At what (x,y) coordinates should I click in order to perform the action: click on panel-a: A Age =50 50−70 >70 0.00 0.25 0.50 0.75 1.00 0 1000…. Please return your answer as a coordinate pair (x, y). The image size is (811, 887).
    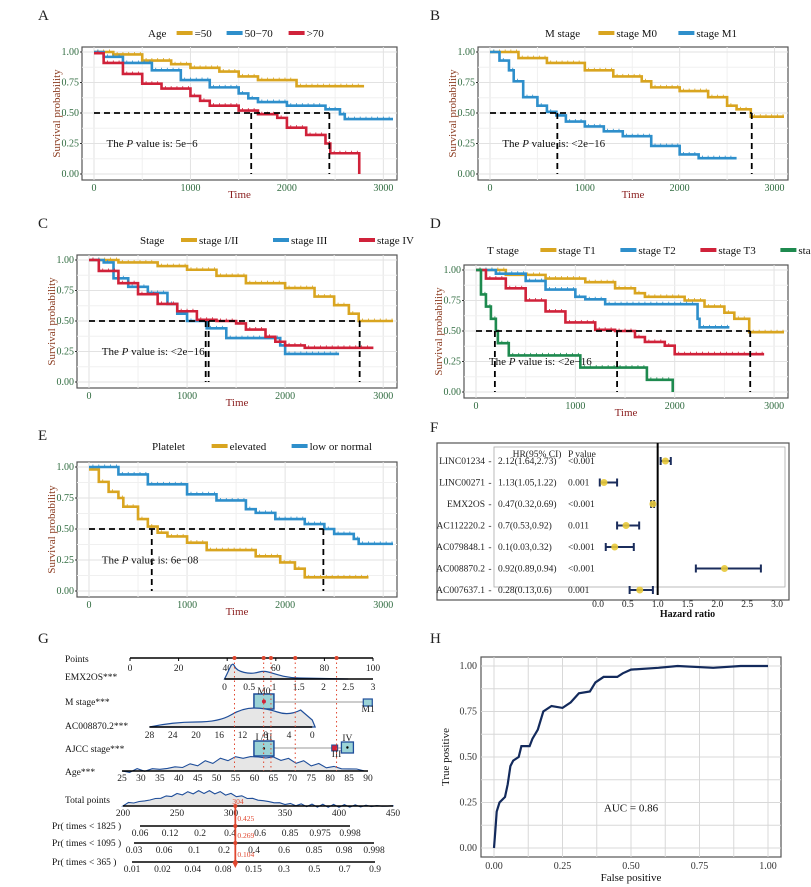
    Looking at the image, I should click on (218, 104).